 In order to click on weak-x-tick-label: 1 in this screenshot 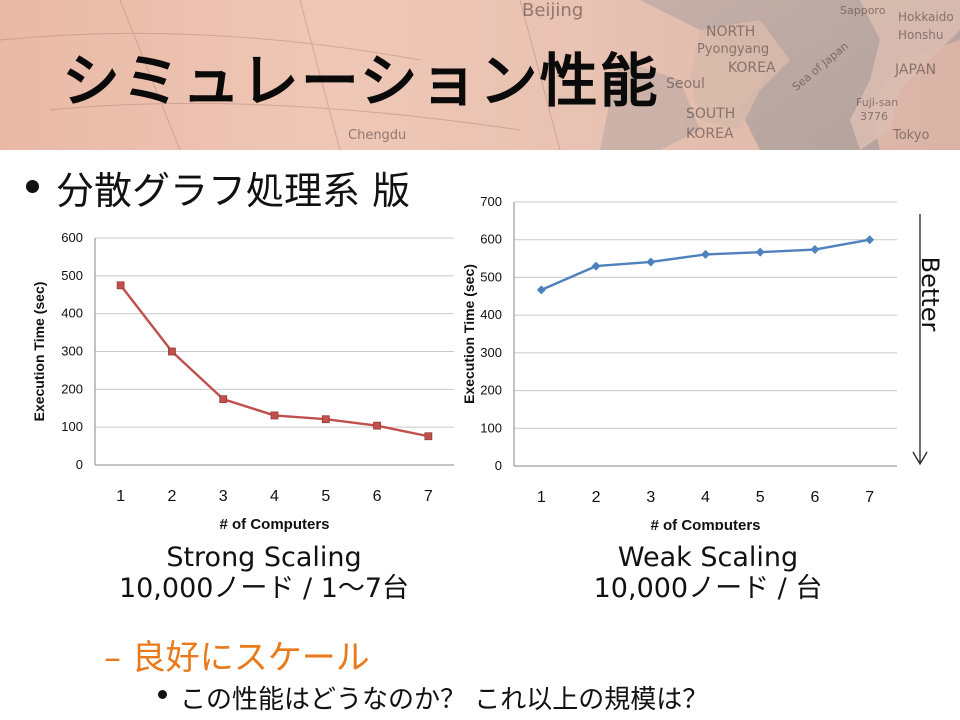, I will do `click(541, 497)`.